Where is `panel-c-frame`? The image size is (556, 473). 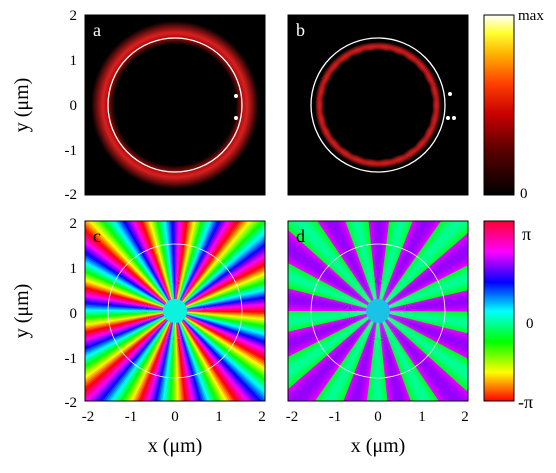 panel-c-frame is located at coordinates (175, 311).